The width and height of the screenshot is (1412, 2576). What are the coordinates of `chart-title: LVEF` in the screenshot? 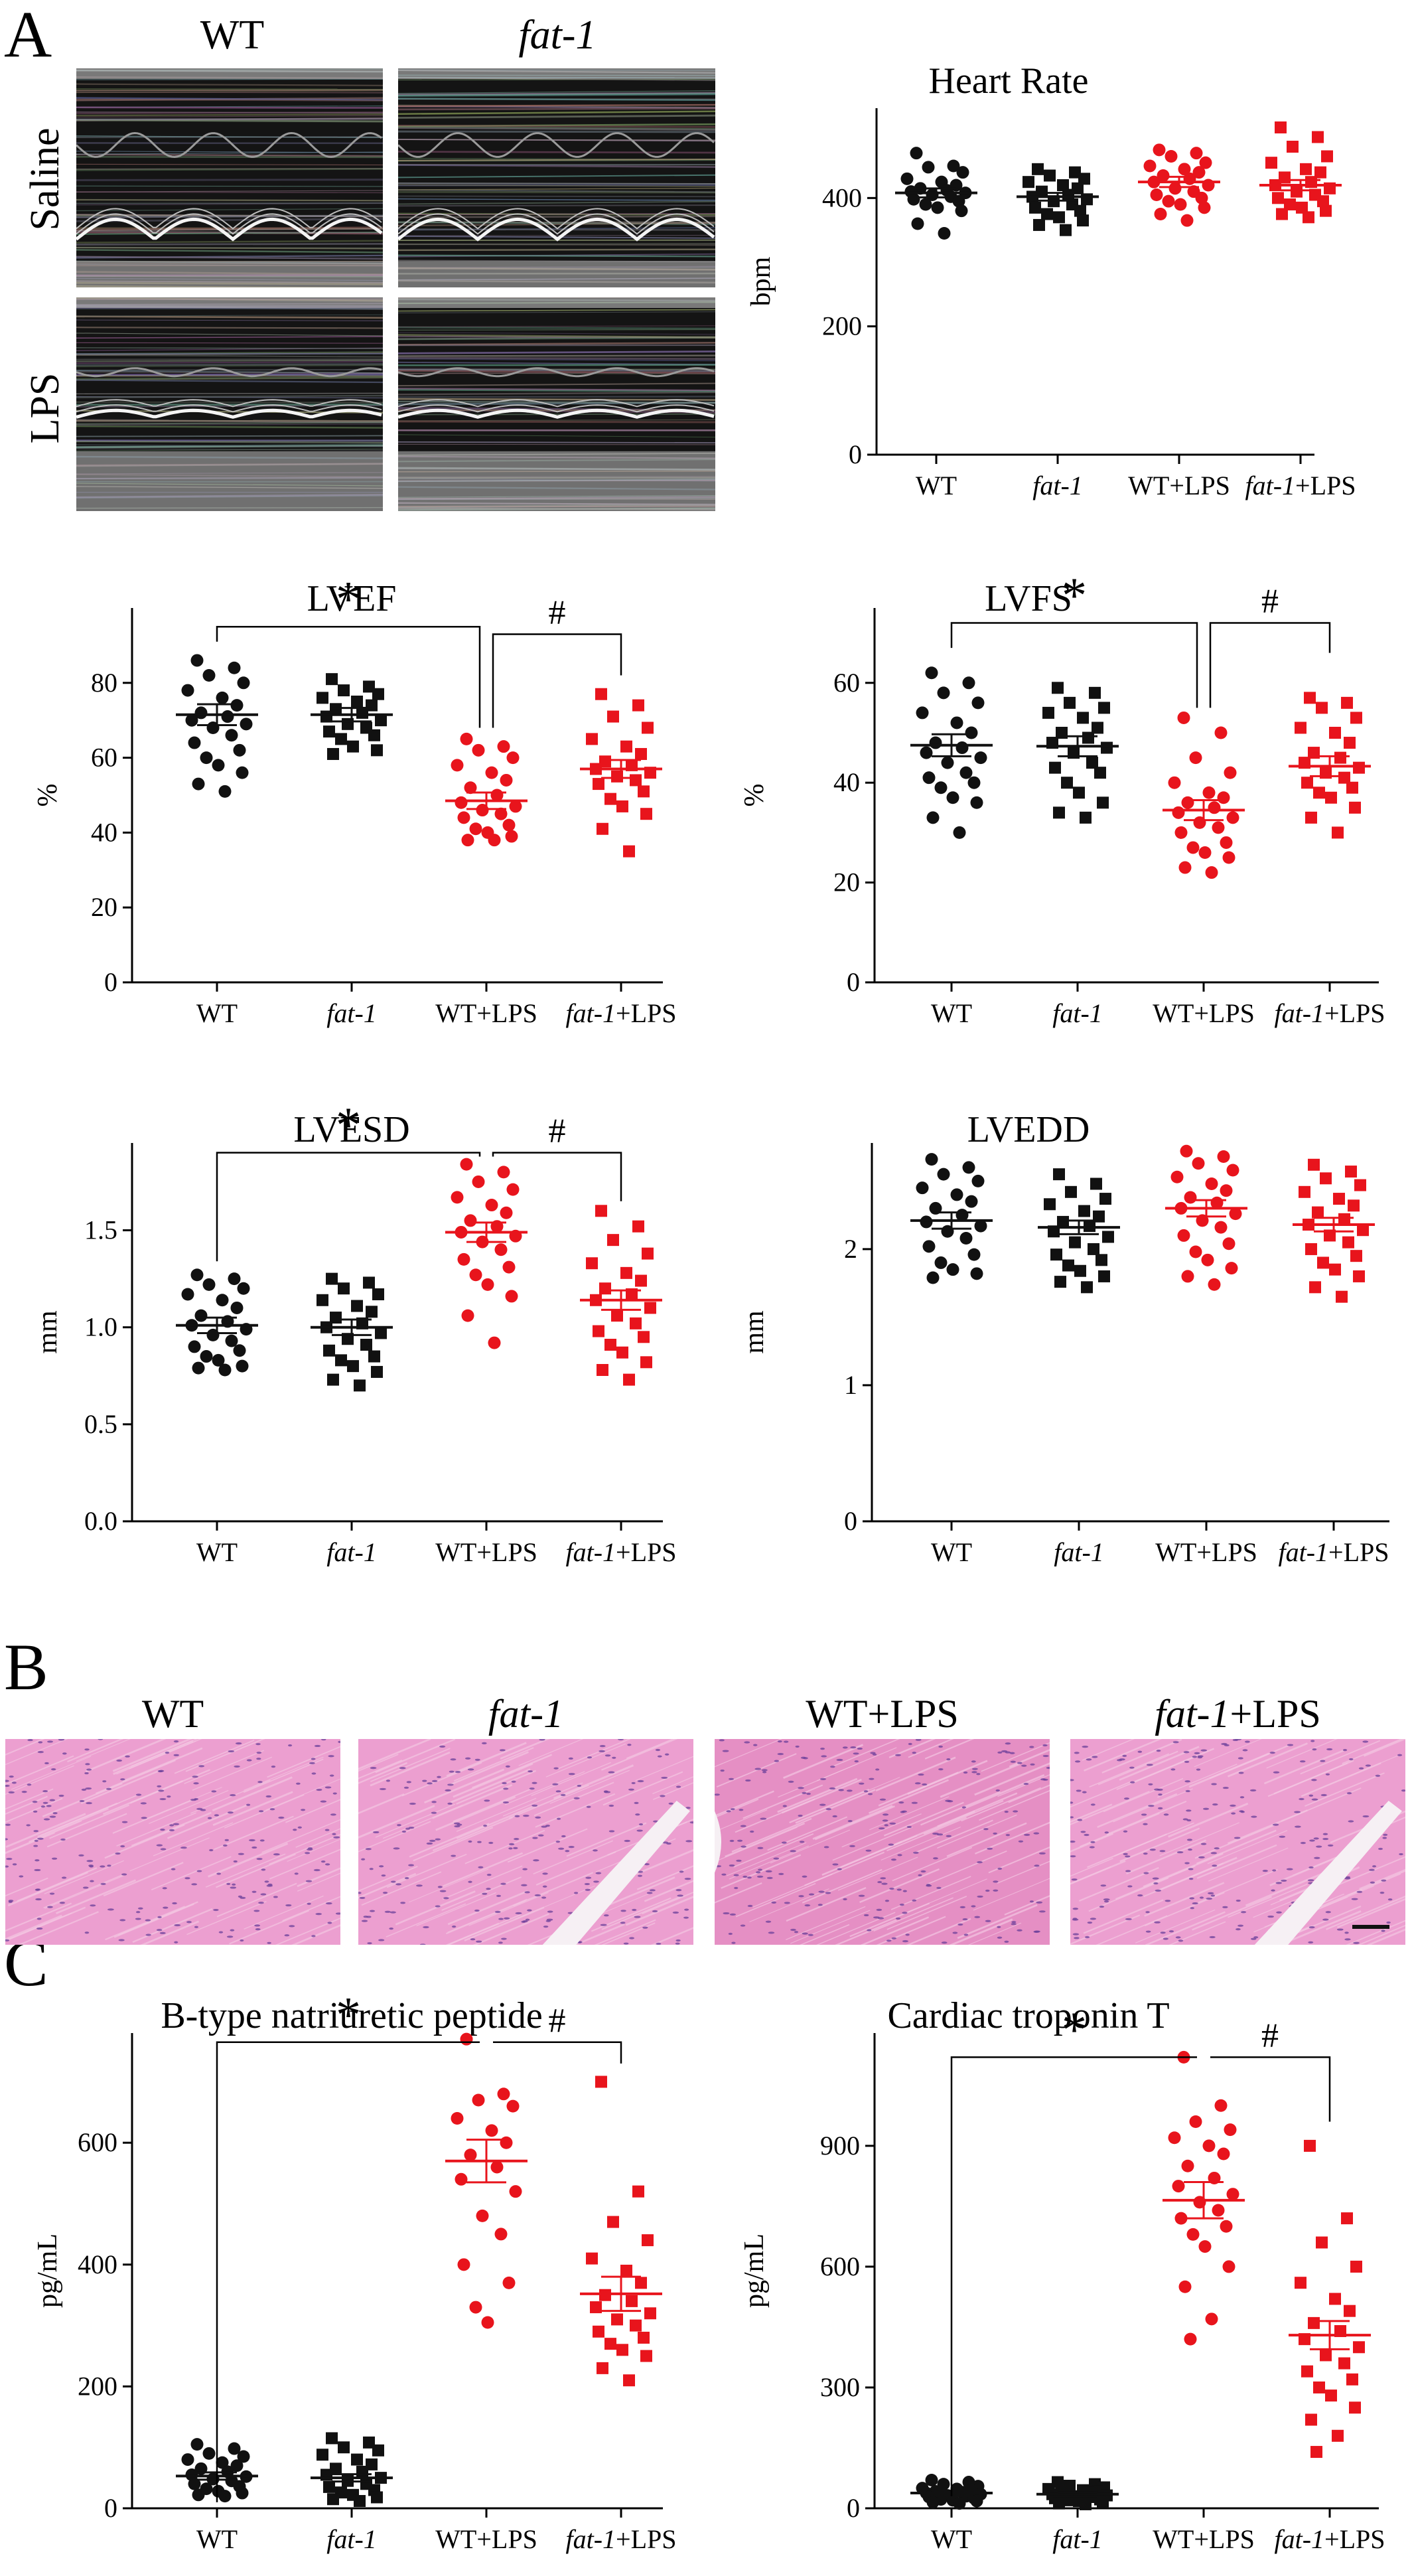 It's located at (352, 599).